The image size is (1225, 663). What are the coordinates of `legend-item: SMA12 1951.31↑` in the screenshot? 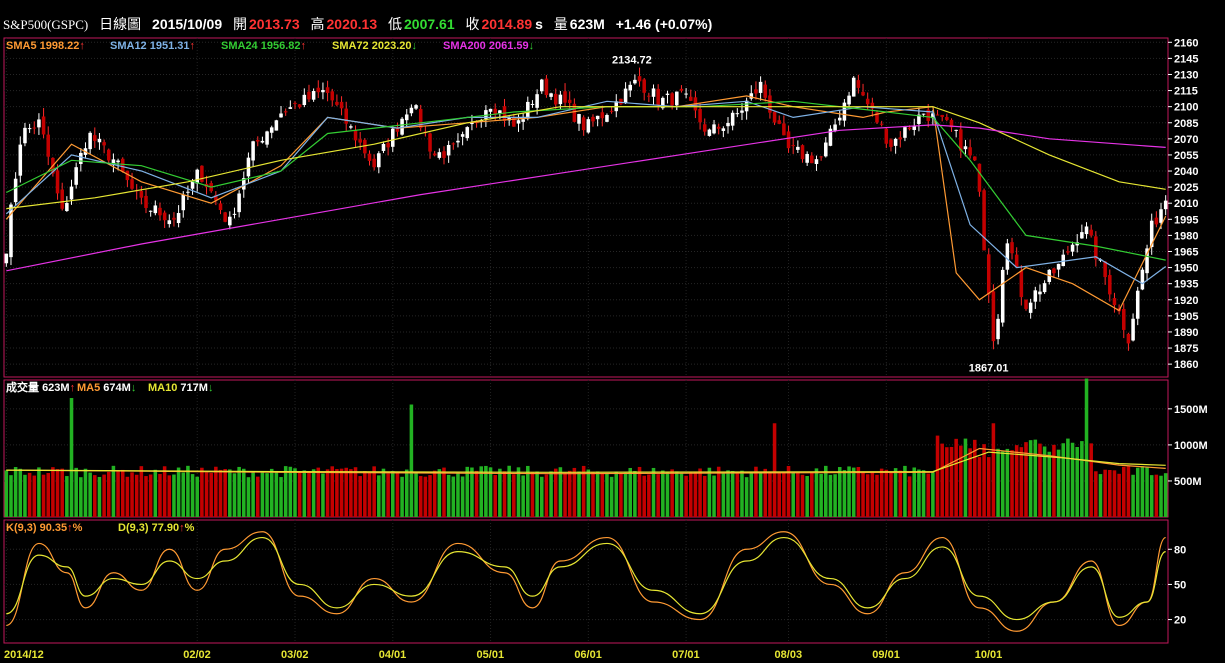 It's located at (152, 46).